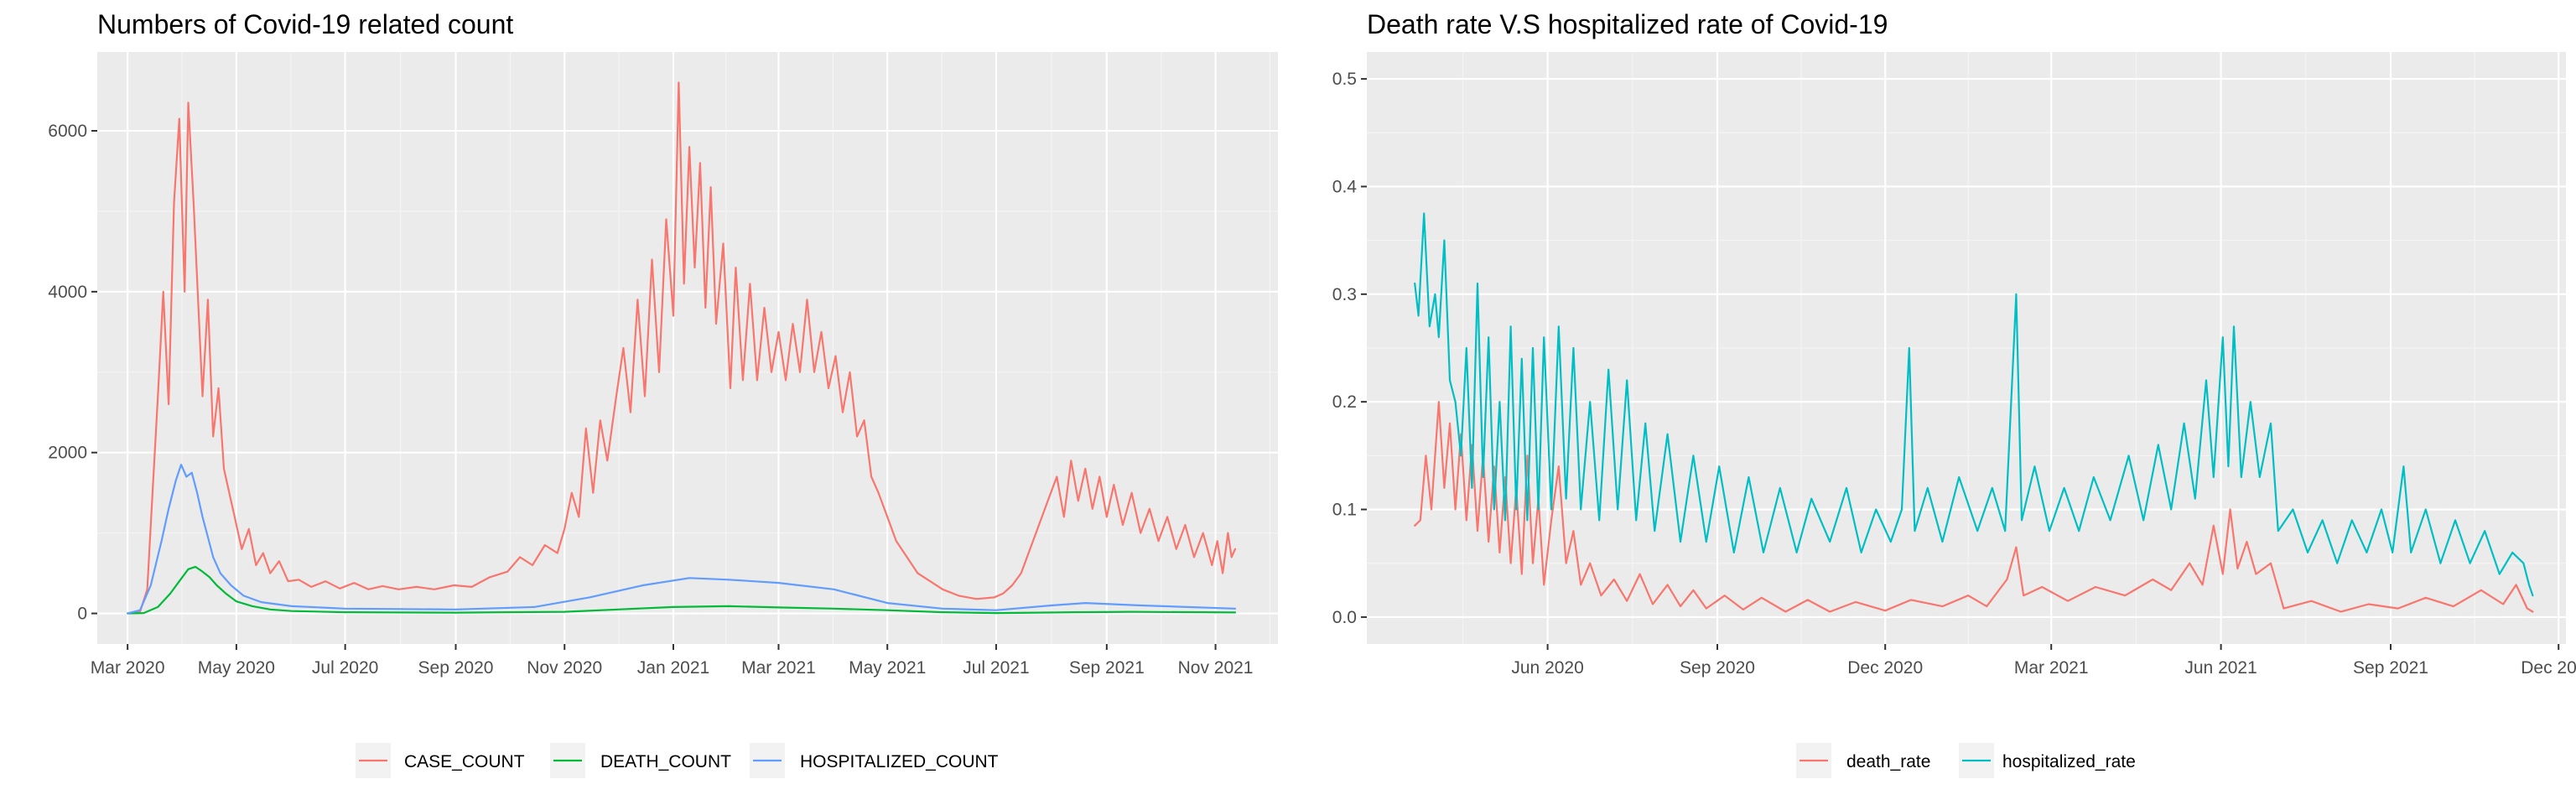 Image resolution: width=2576 pixels, height=805 pixels. Describe the element at coordinates (67, 453) in the screenshot. I see `y-tick-label: 2000` at that location.